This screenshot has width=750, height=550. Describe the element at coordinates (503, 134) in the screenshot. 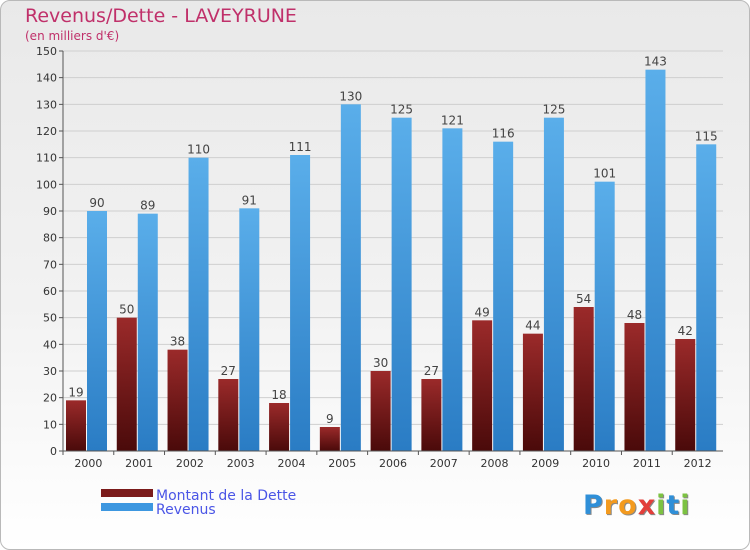

I see `data-label-revenus: 116` at that location.